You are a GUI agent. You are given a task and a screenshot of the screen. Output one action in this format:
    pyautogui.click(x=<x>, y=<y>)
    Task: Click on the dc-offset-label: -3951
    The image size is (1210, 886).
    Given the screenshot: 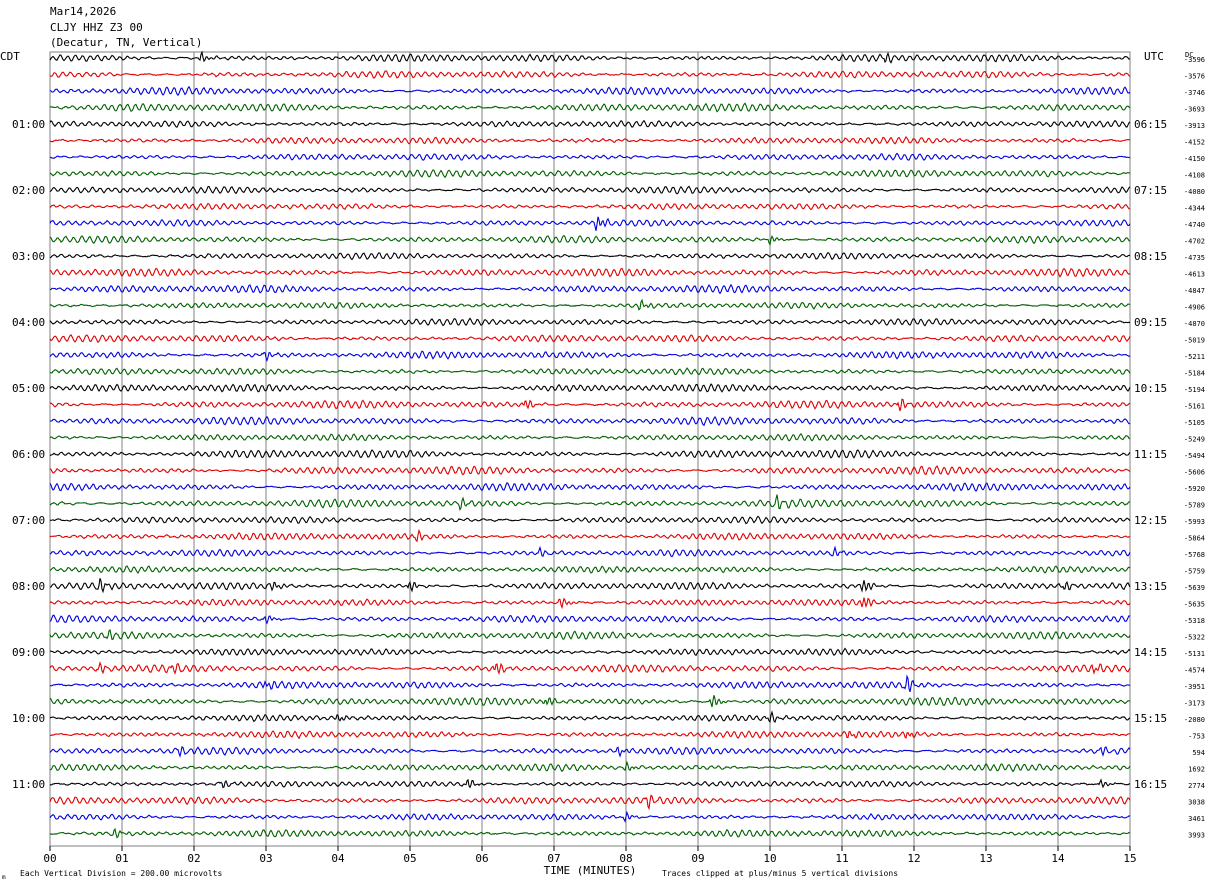 What is the action you would take?
    pyautogui.click(x=1194, y=687)
    